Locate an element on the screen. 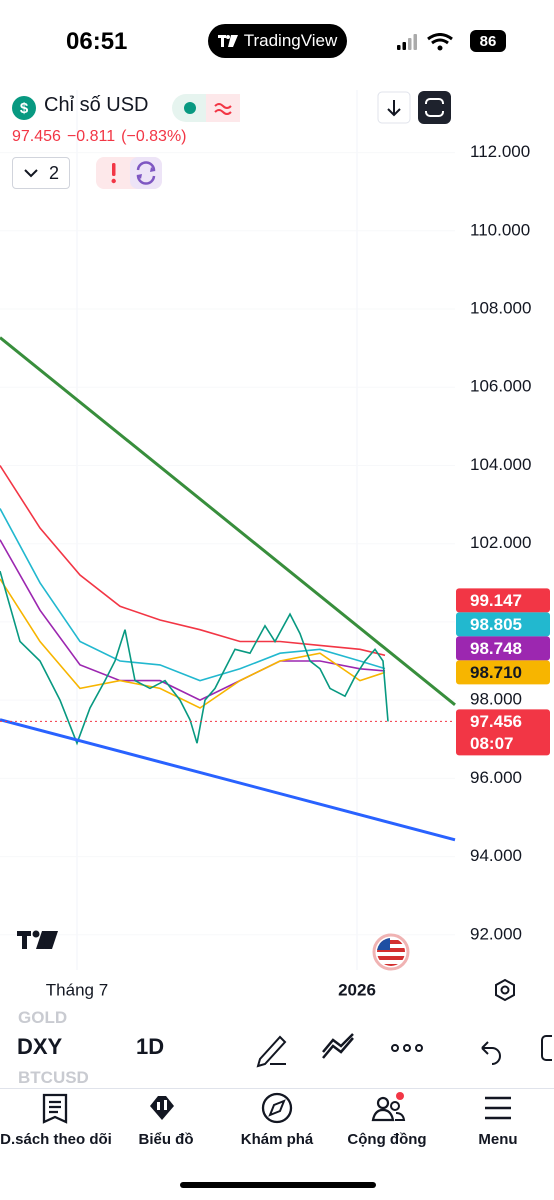 The image size is (554, 1200). settings-icon is located at coordinates (505, 990).